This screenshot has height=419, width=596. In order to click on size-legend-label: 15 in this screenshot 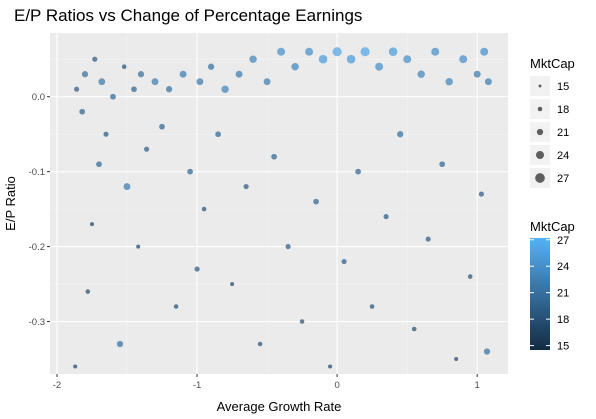, I will do `click(563, 87)`.